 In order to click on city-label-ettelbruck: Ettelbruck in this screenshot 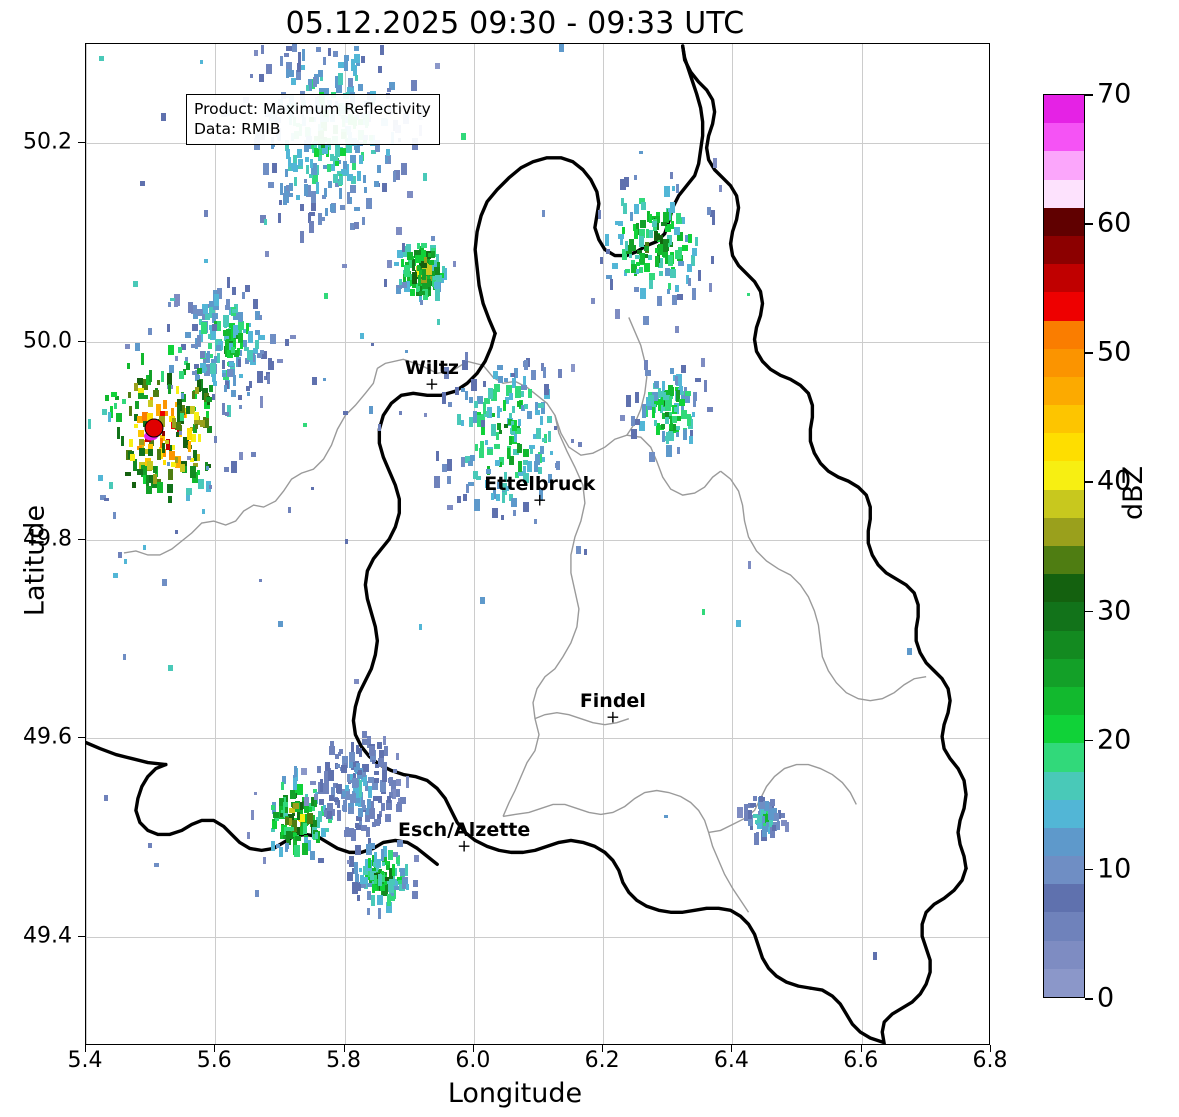, I will do `click(540, 484)`.